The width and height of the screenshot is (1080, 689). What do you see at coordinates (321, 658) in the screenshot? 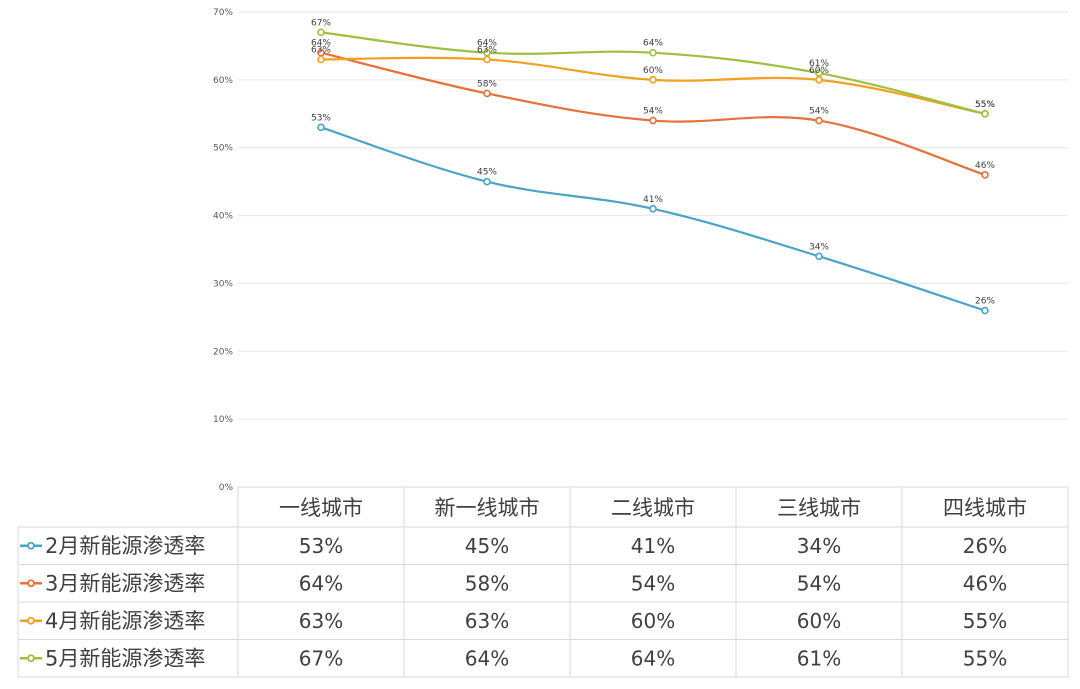
I see `table-cell-value: 67%` at bounding box center [321, 658].